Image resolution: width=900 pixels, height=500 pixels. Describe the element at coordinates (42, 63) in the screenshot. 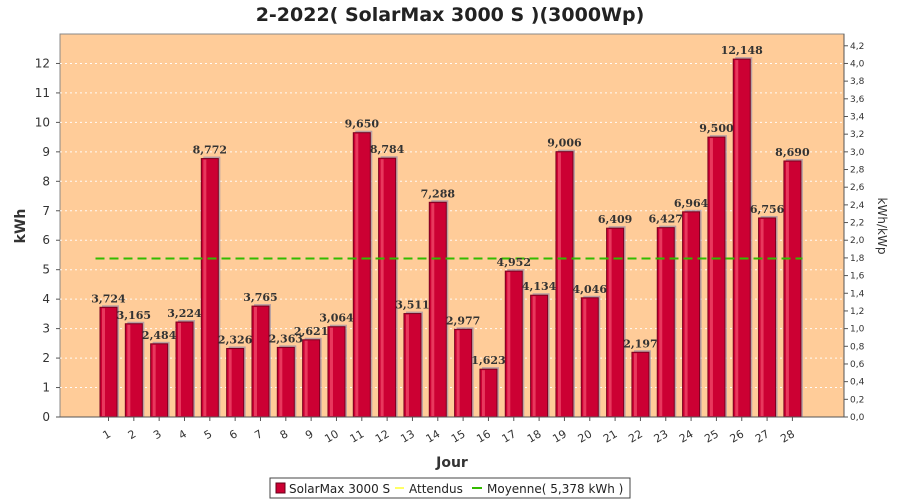

I see `y-tick-label: 12` at that location.